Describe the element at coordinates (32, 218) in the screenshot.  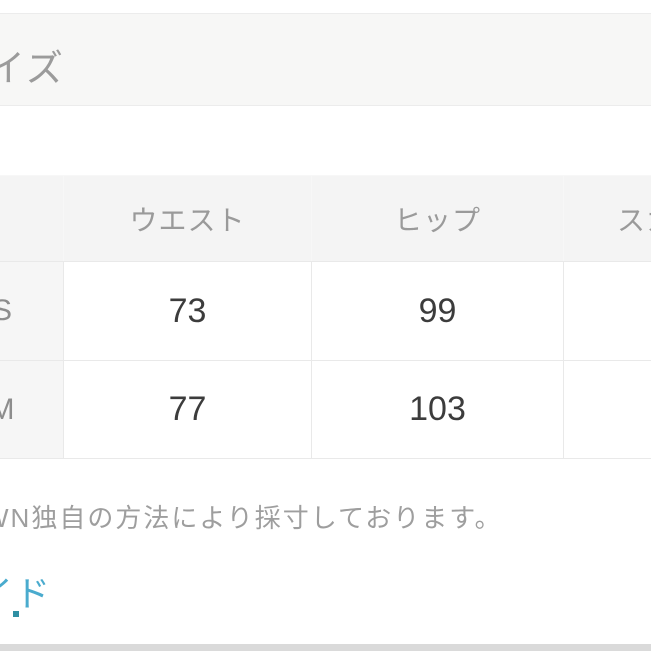
I see `header-size` at that location.